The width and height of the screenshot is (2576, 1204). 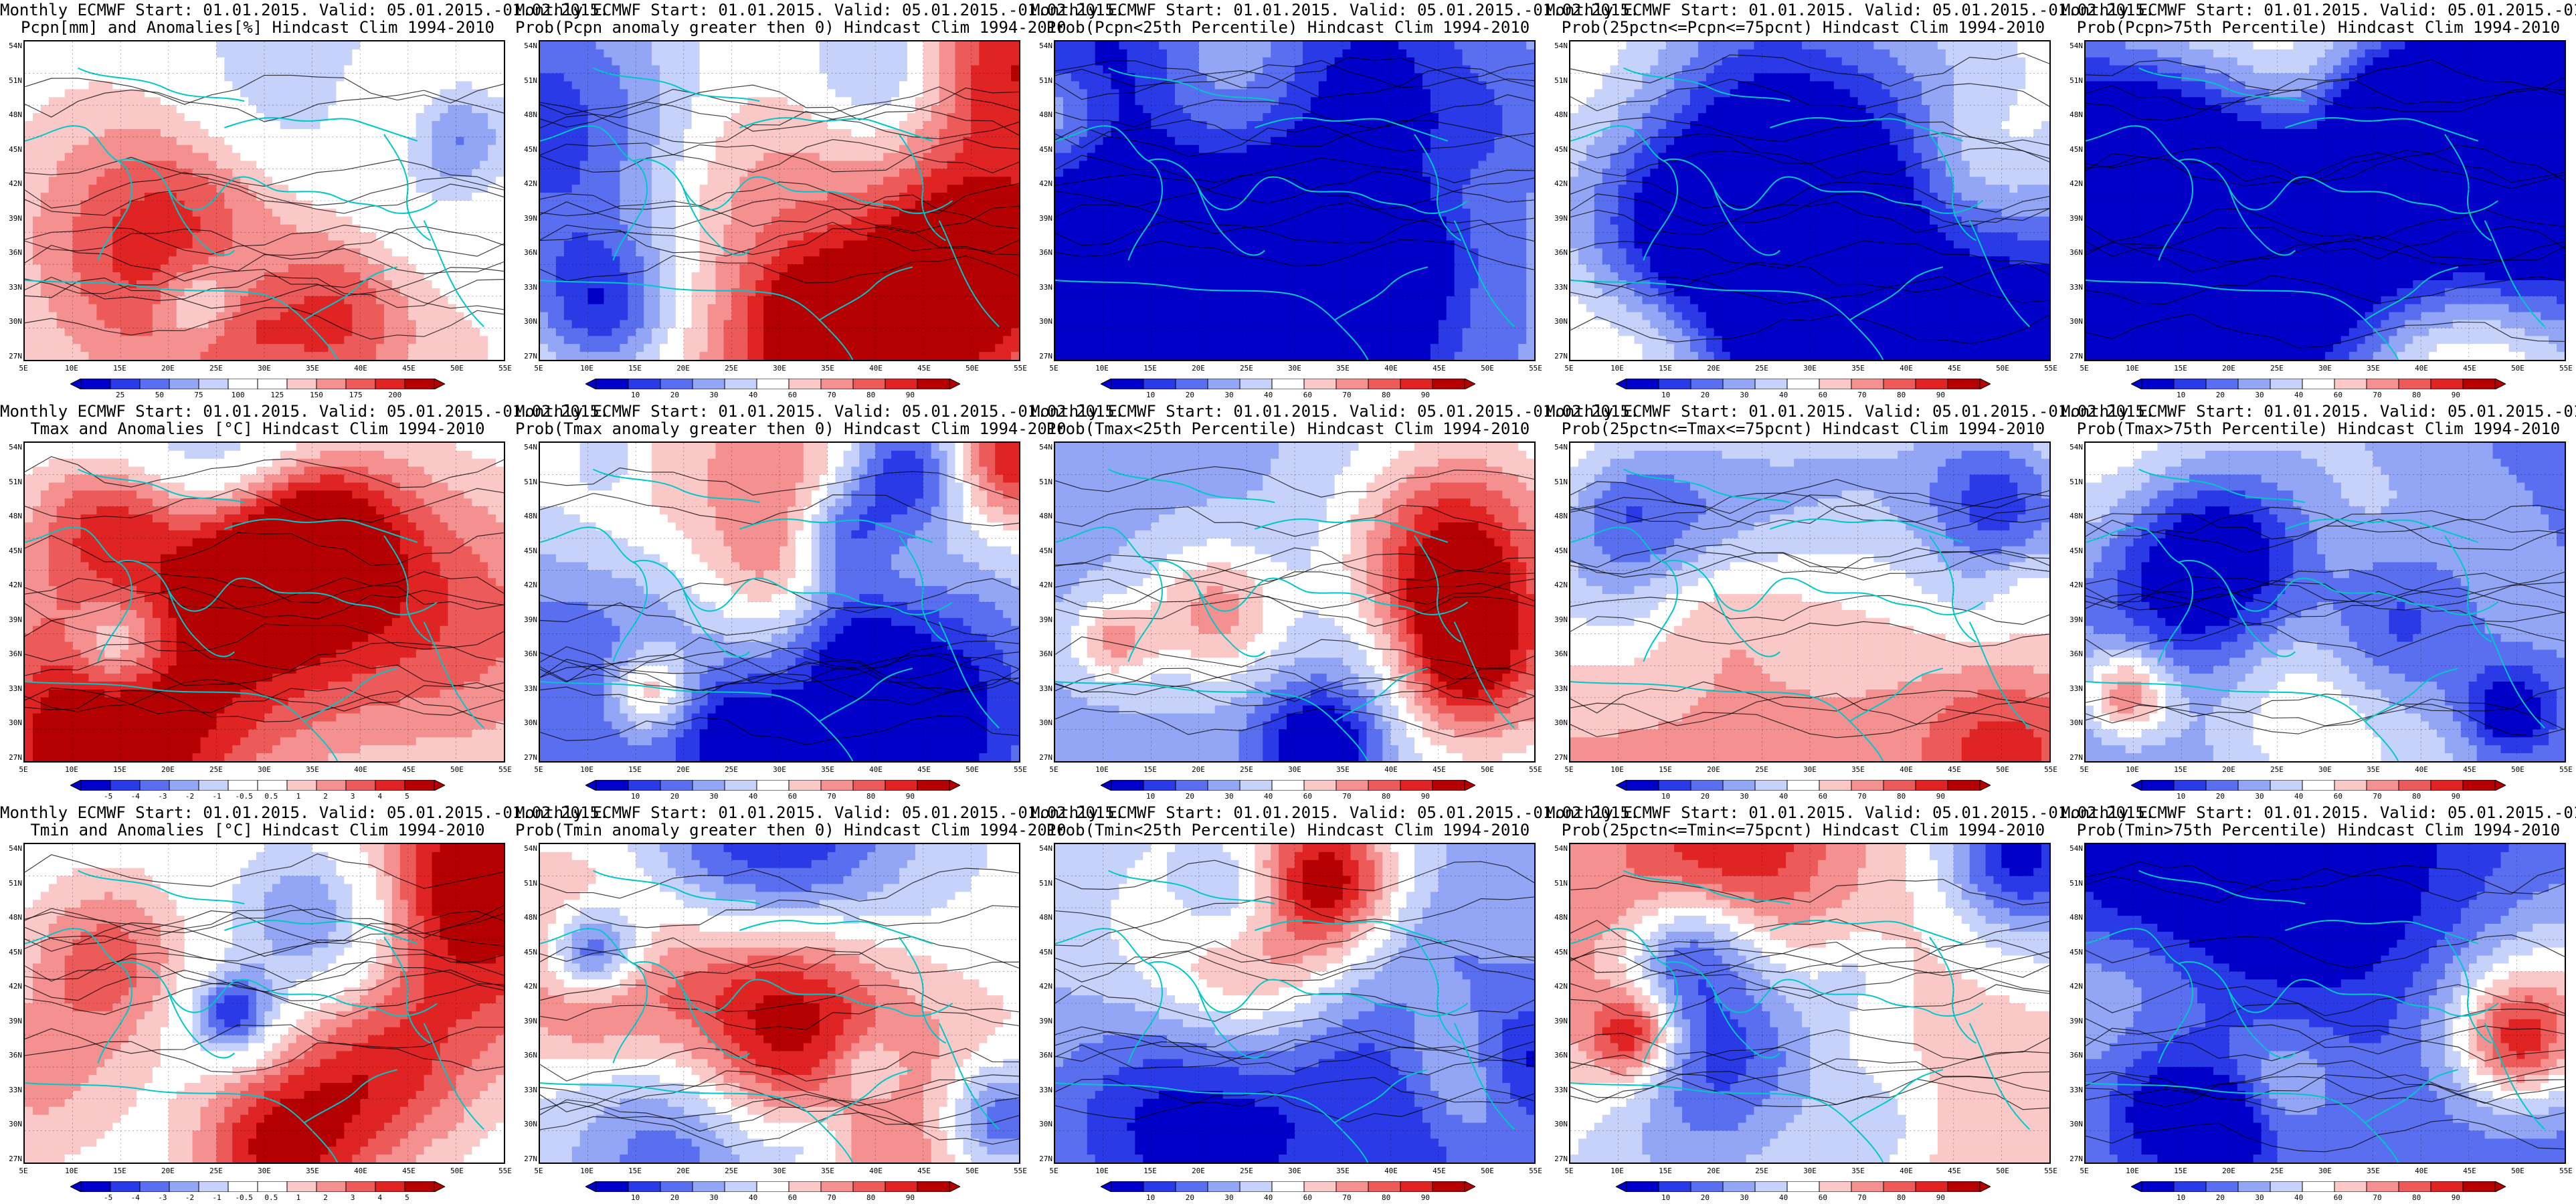 What do you see at coordinates (1557, 149) in the screenshot?
I see `latitude-label: 45N` at bounding box center [1557, 149].